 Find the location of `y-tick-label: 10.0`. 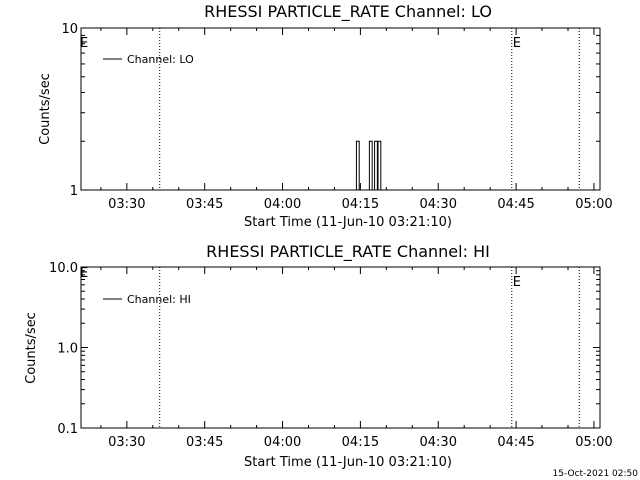

y-tick-label: 10.0 is located at coordinates (63, 268).